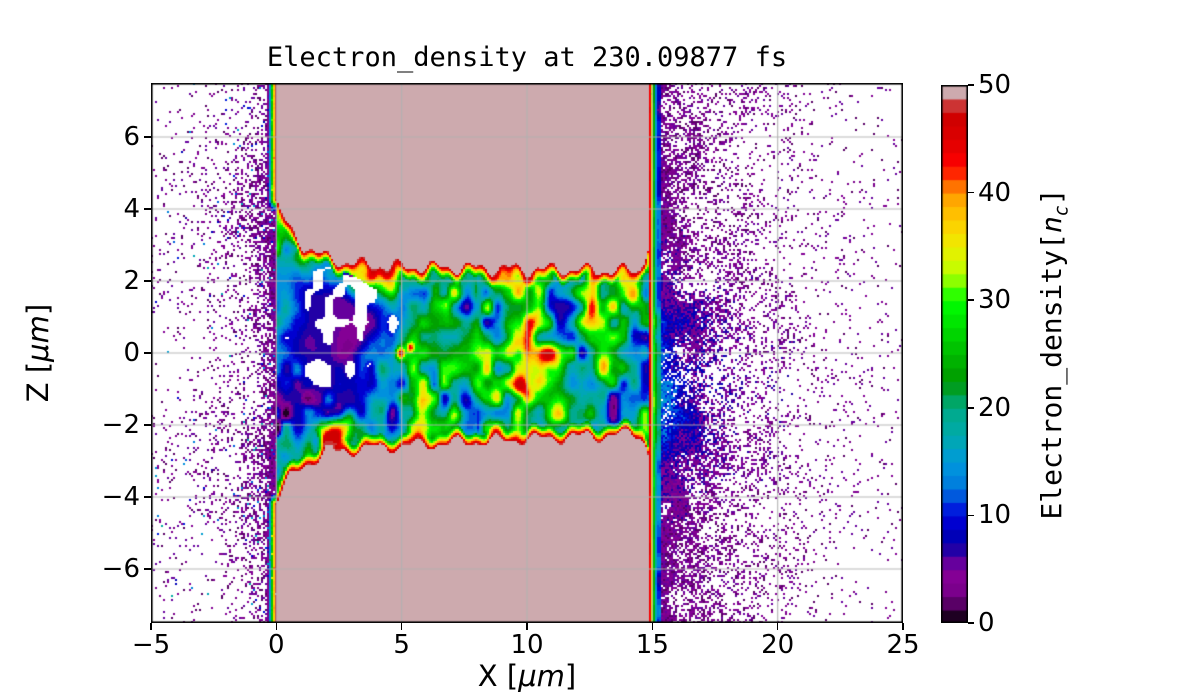 Image resolution: width=1200 pixels, height=700 pixels. I want to click on y-tick-label: 2, so click(131, 281).